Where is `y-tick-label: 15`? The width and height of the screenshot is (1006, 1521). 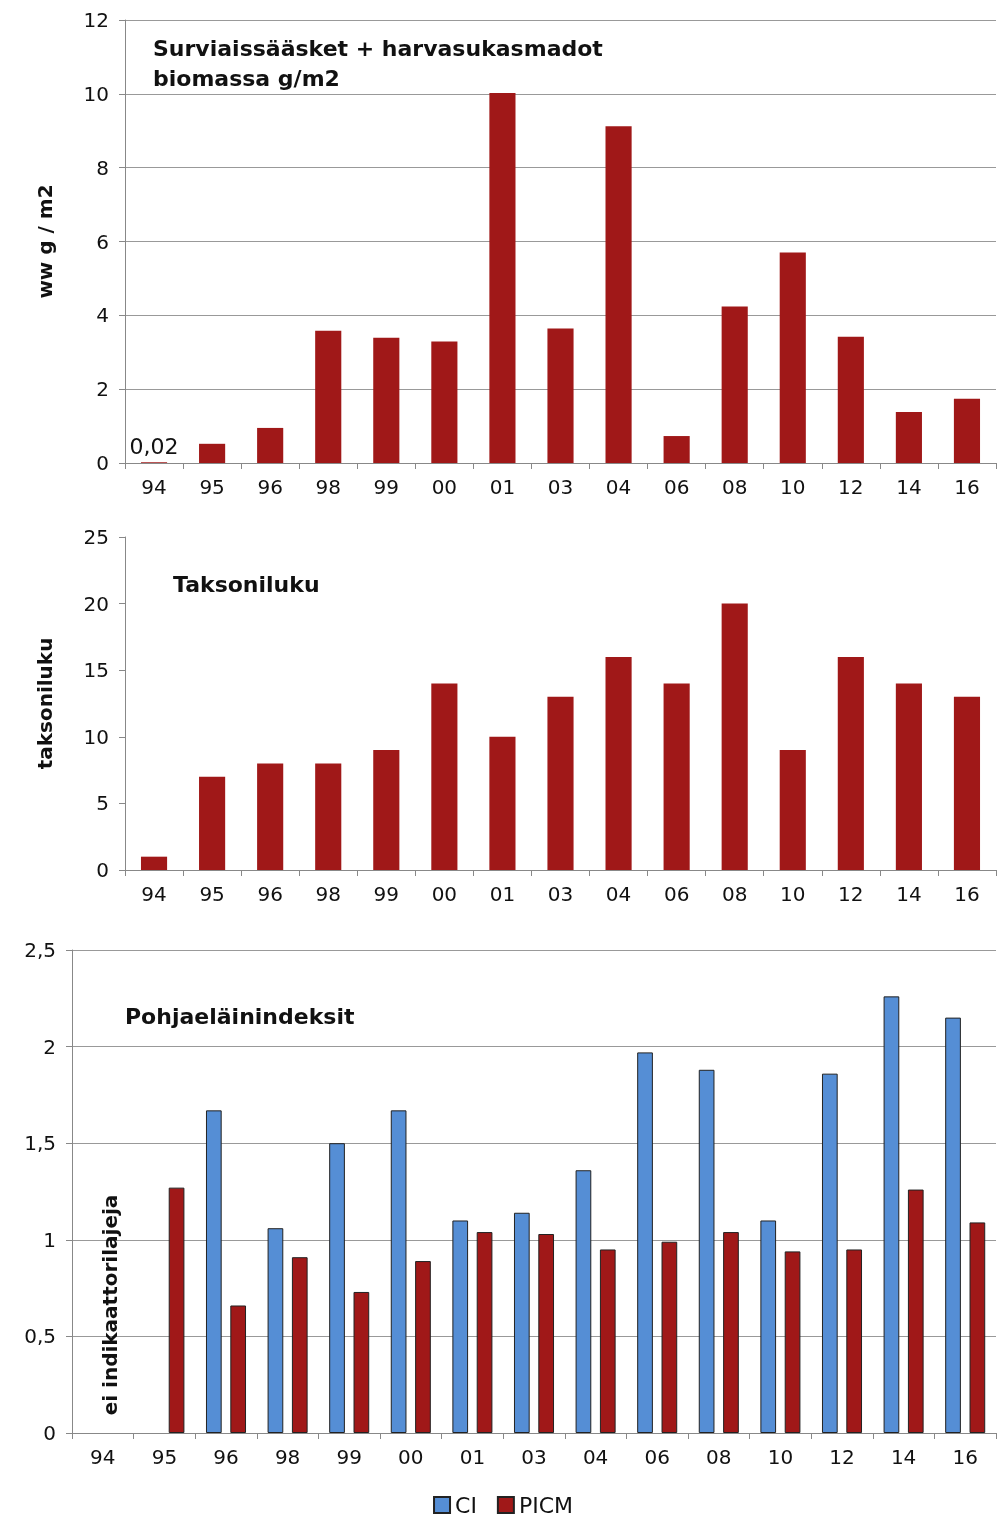
y-tick-label: 15 is located at coordinates (96, 670).